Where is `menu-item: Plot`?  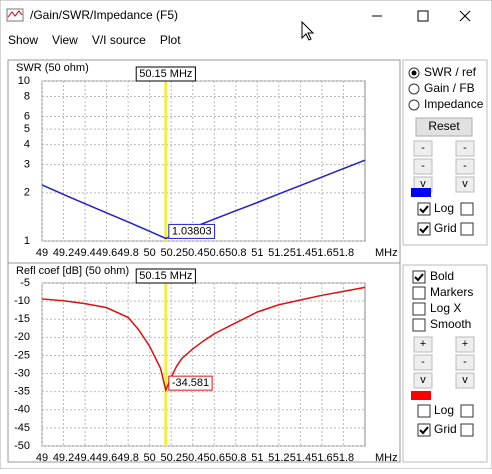 menu-item: Plot is located at coordinates (170, 40).